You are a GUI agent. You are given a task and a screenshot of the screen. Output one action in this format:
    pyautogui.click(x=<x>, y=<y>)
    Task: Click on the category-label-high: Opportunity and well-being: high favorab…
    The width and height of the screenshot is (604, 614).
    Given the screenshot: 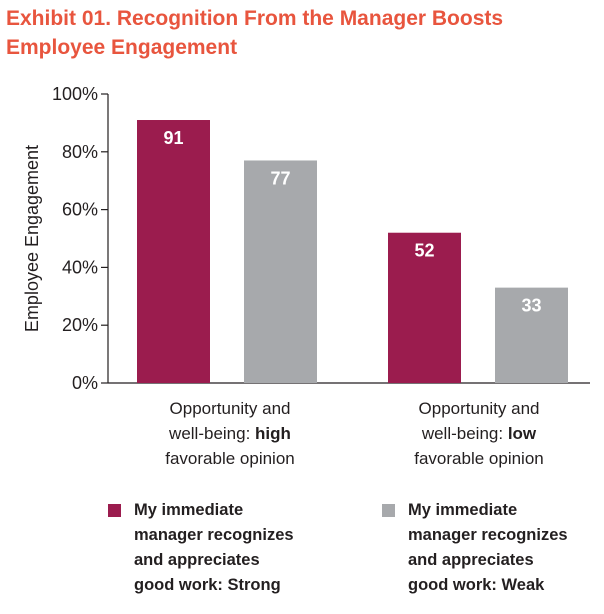 What is the action you would take?
    pyautogui.click(x=230, y=433)
    